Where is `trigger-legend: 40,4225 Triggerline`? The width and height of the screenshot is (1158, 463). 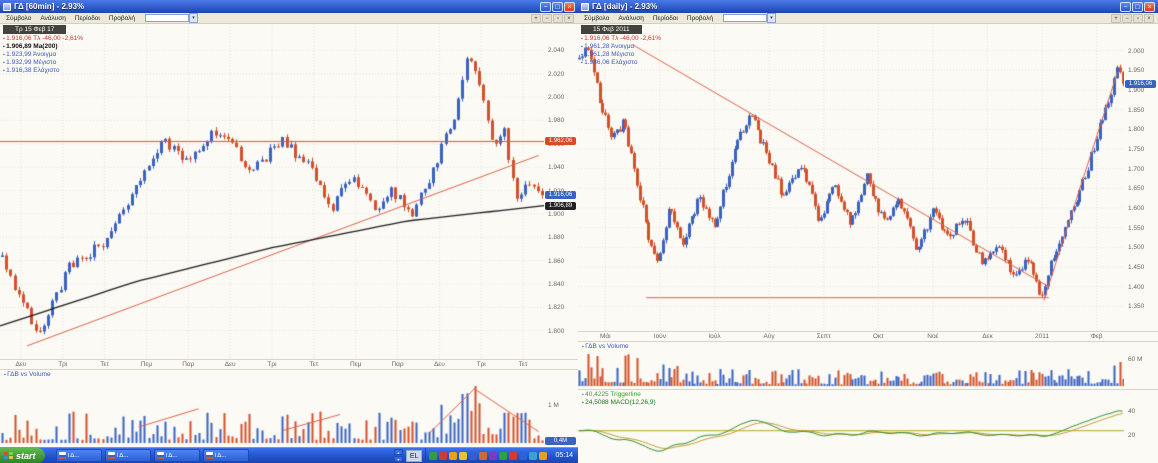 trigger-legend: 40,4225 Triggerline is located at coordinates (611, 394).